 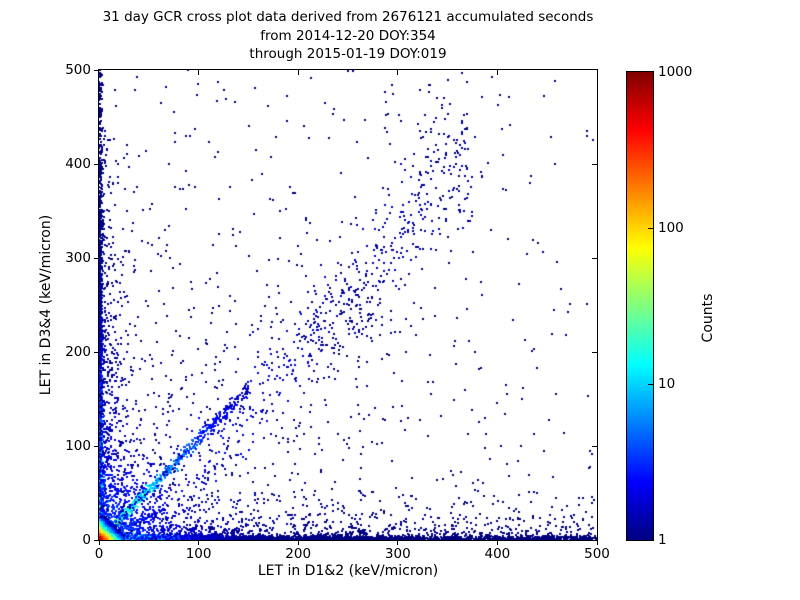 I want to click on x-tick-label: 200, so click(x=298, y=554).